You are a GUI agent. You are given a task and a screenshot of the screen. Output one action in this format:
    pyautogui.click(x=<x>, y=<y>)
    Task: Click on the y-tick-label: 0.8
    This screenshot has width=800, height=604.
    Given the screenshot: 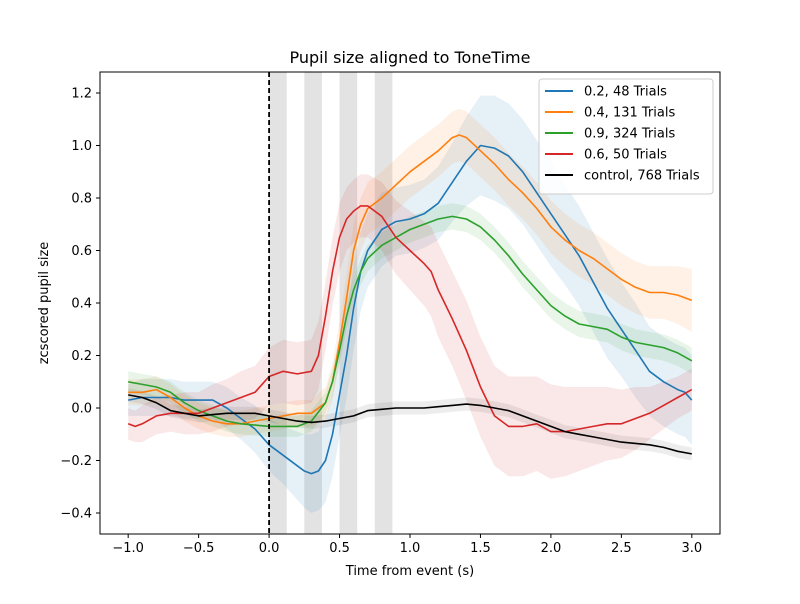 What is the action you would take?
    pyautogui.click(x=81, y=199)
    